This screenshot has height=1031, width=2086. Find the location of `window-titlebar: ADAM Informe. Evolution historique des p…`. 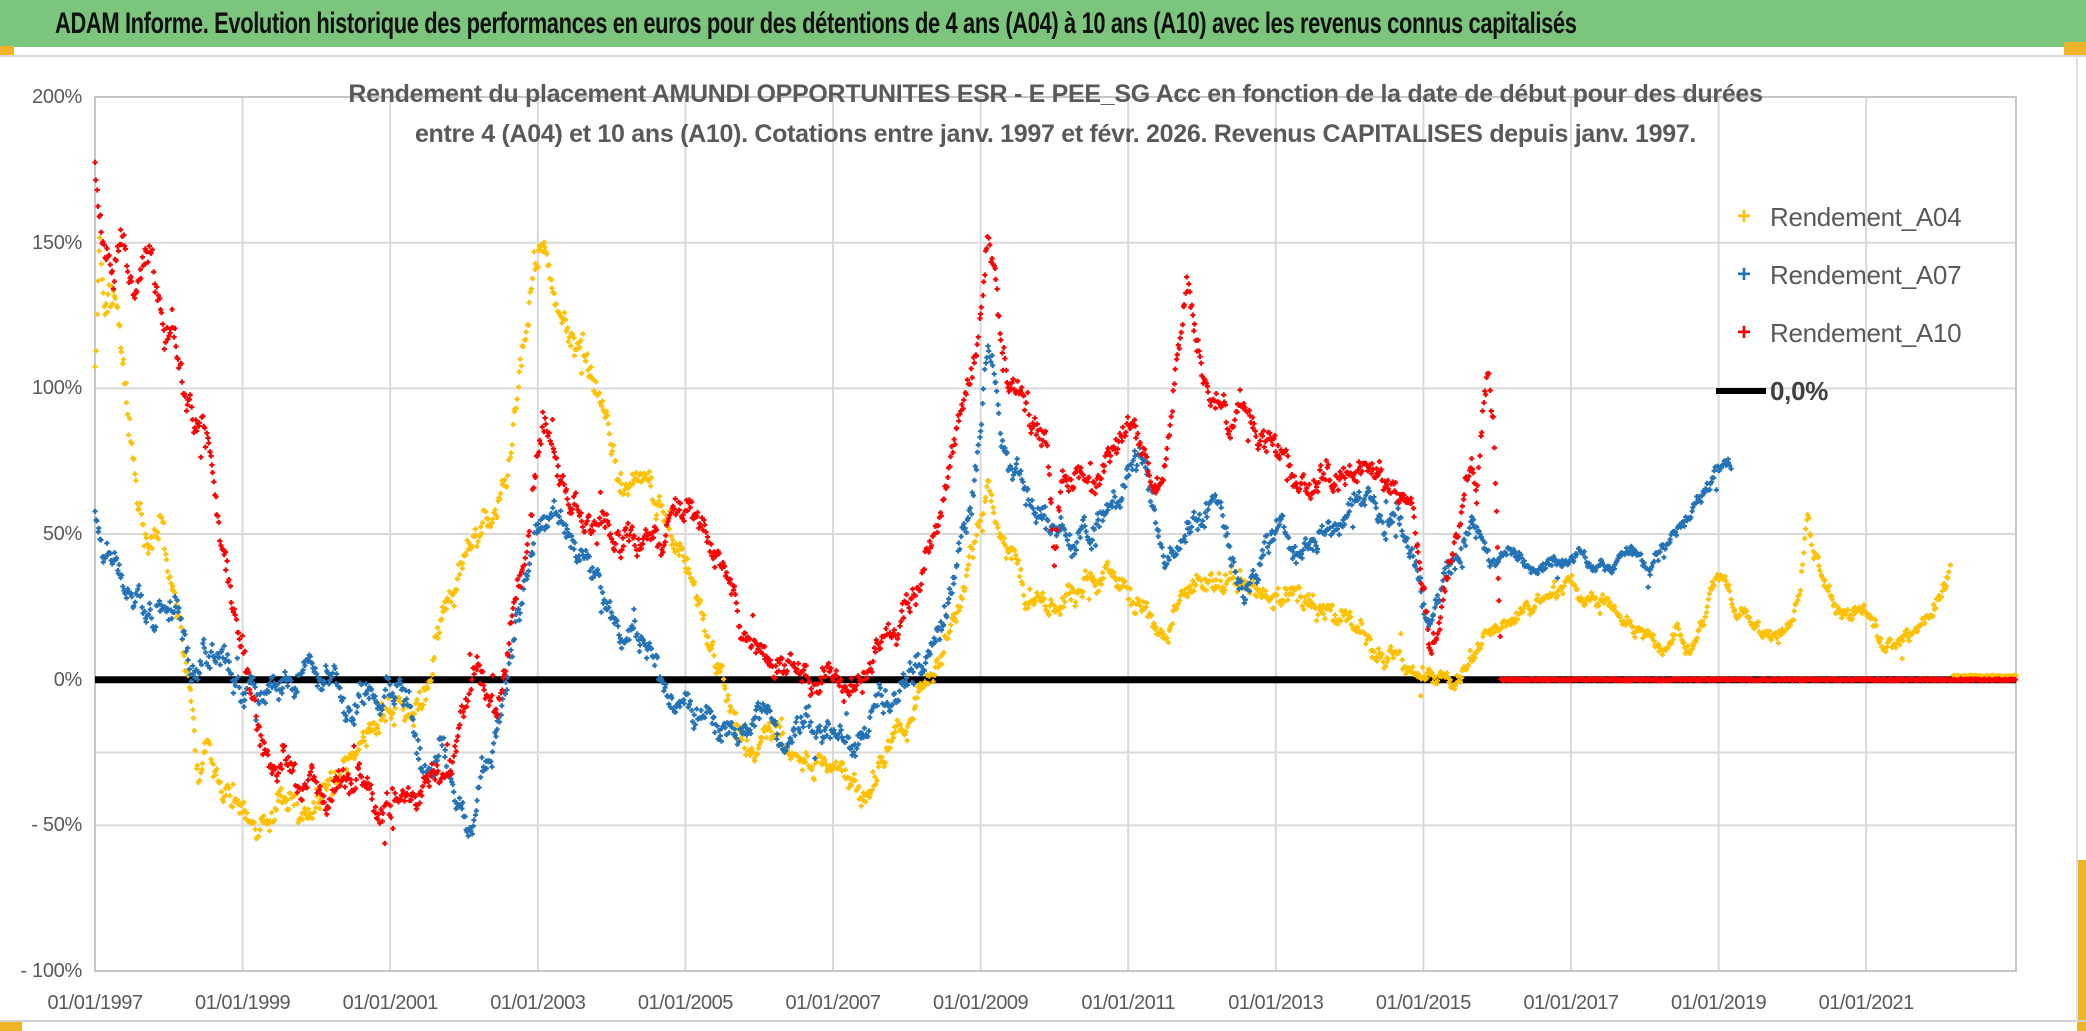

window-titlebar: ADAM Informe. Evolution historique des p… is located at coordinates (1043, 23).